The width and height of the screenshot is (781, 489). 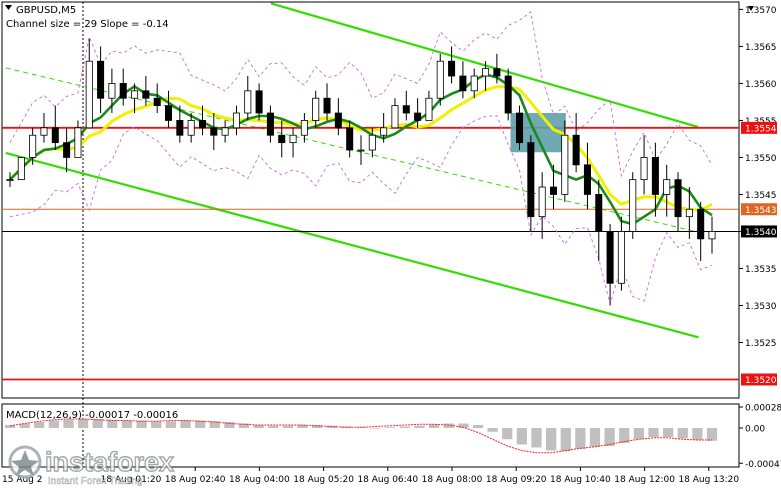 What do you see at coordinates (580, 480) in the screenshot?
I see `time-tick-label: 18 Aug 10:40` at bounding box center [580, 480].